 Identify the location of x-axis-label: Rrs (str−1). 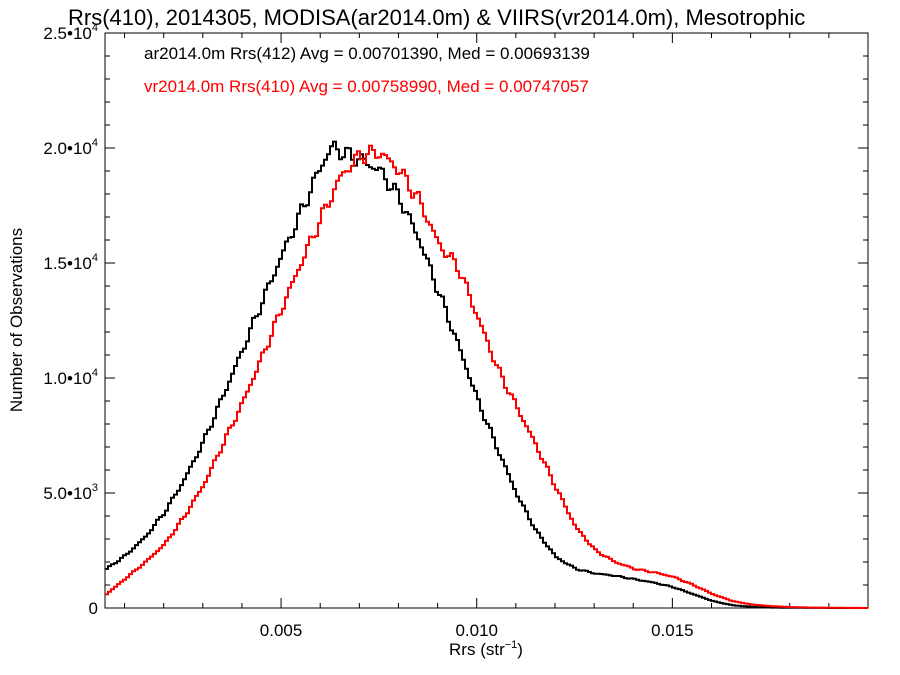
(486, 649).